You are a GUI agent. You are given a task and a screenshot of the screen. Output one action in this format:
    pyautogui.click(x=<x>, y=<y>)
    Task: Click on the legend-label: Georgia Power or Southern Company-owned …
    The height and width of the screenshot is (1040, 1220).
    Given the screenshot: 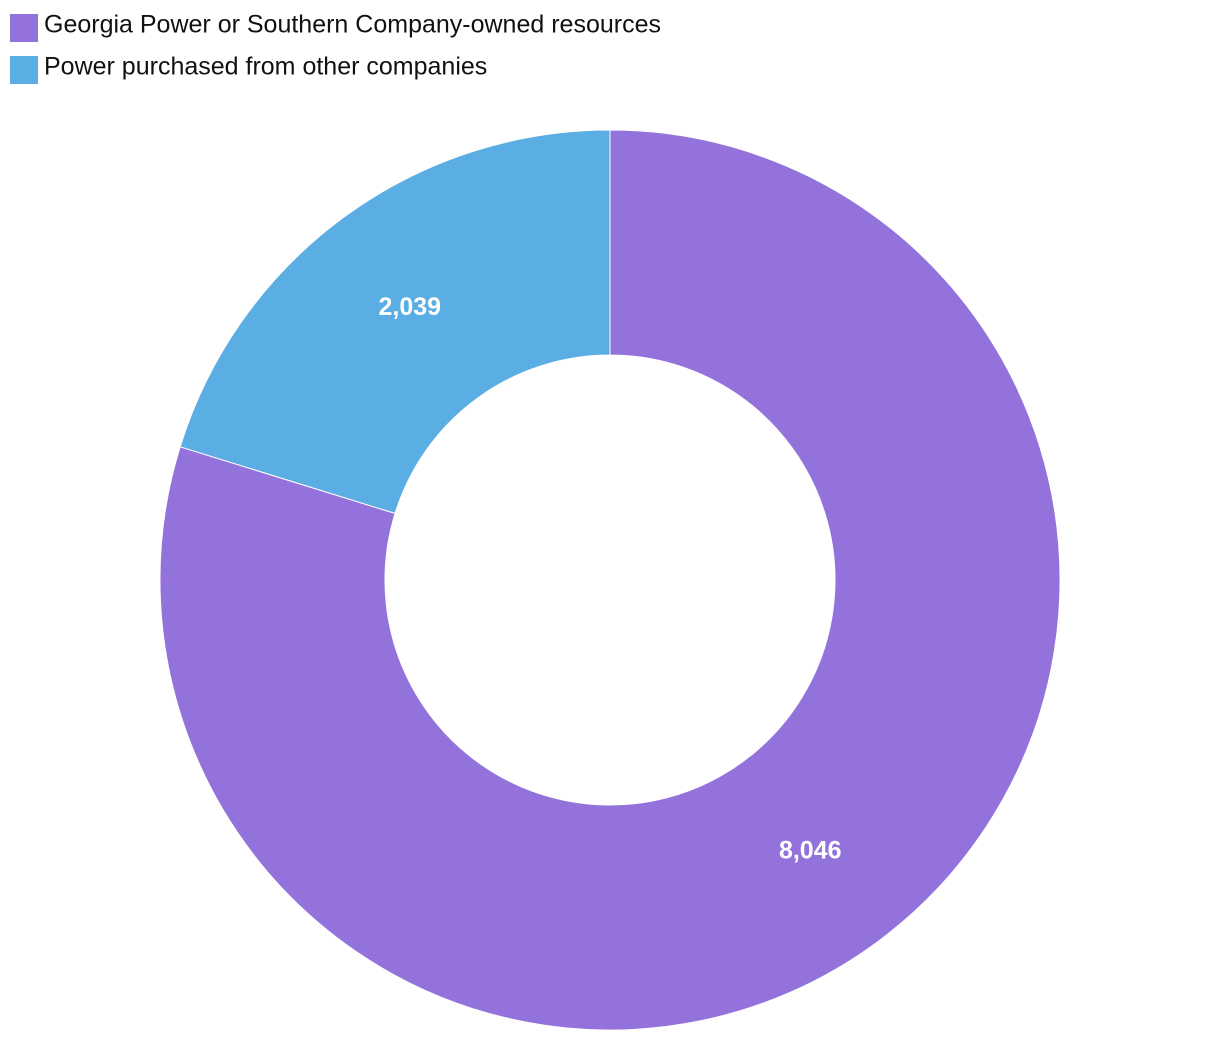 What is the action you would take?
    pyautogui.click(x=352, y=25)
    